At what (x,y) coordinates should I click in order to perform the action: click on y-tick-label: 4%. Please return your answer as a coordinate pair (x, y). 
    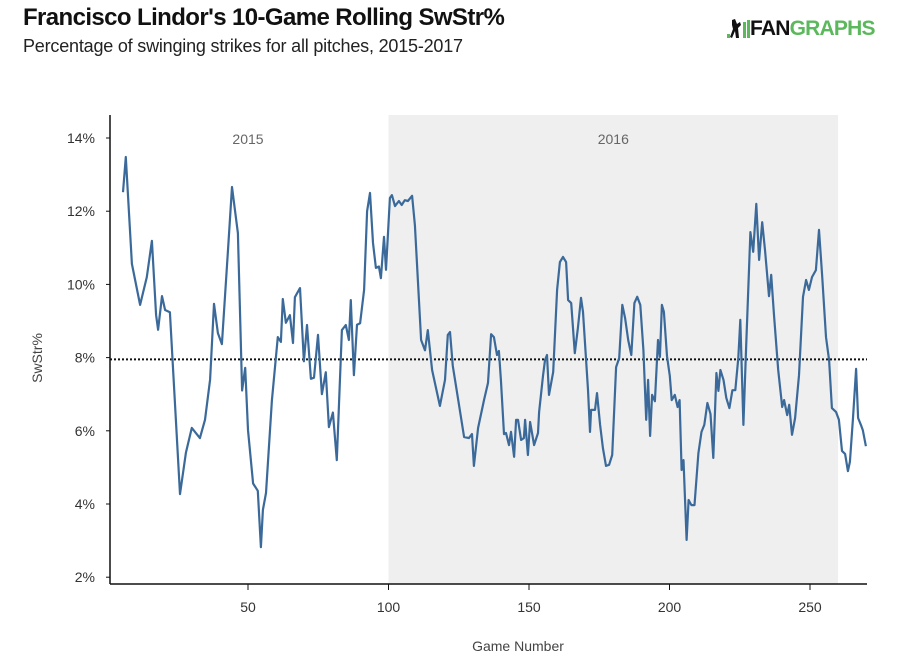
    Looking at the image, I should click on (85, 504).